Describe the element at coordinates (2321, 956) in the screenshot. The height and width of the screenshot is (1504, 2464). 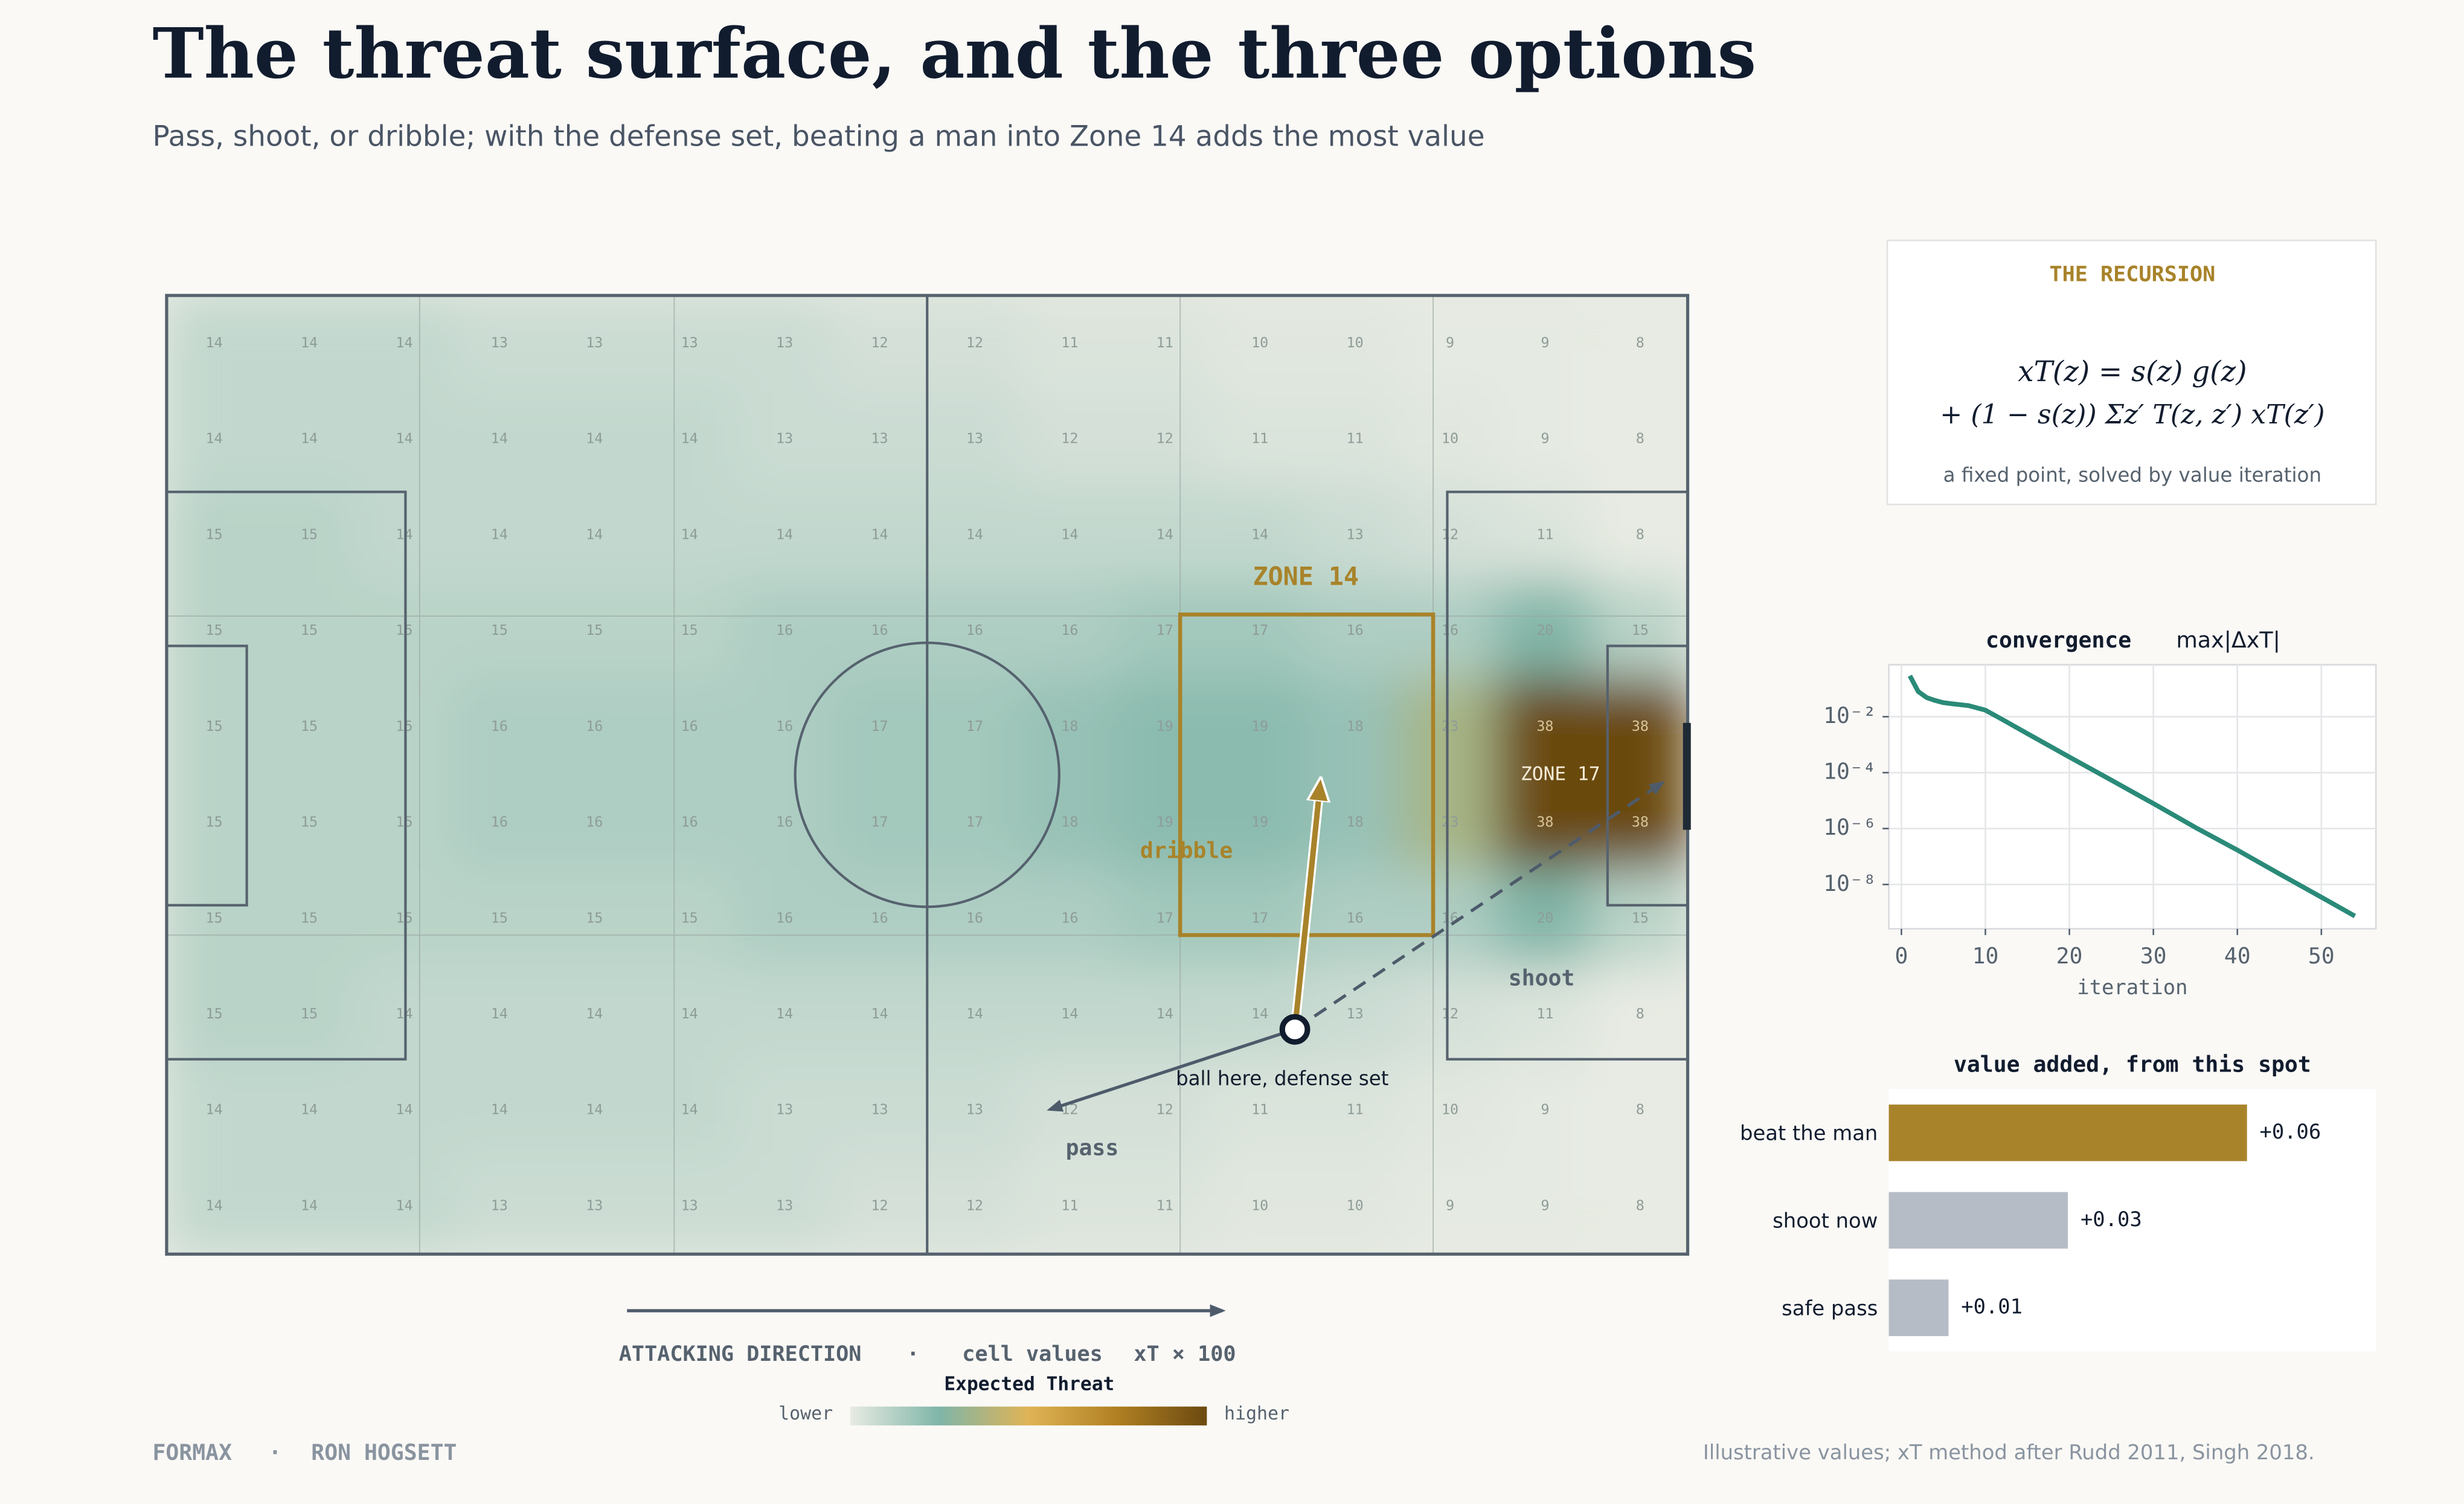
I see `x-tick-label: 50` at that location.